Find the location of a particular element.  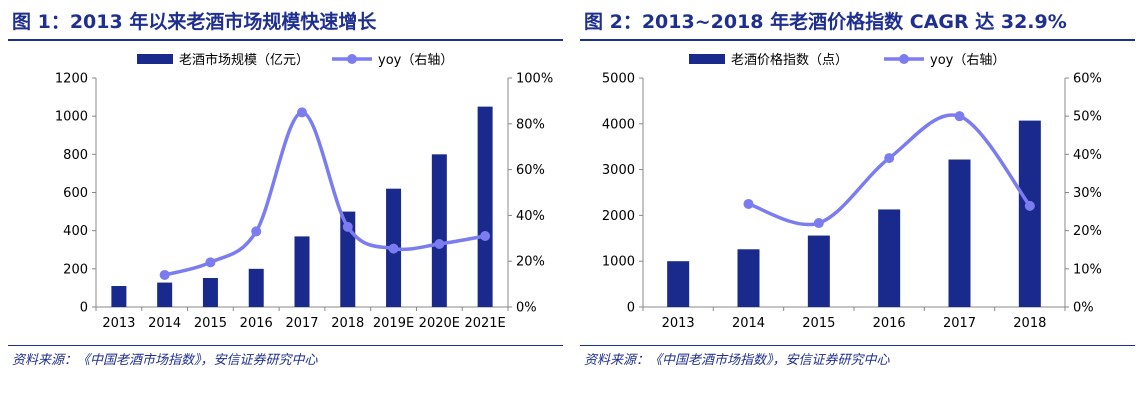

right-tick-label: 30% is located at coordinates (1087, 193).